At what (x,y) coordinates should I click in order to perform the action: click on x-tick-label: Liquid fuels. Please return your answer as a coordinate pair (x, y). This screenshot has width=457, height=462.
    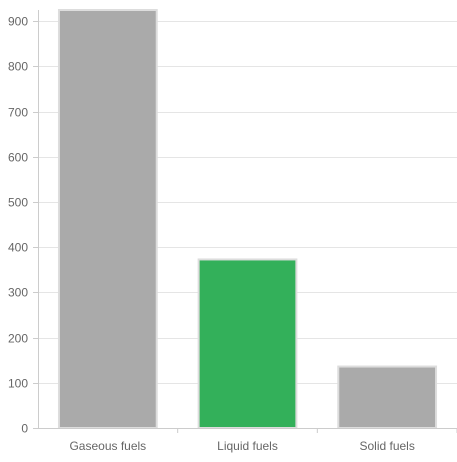
    Looking at the image, I should click on (247, 446).